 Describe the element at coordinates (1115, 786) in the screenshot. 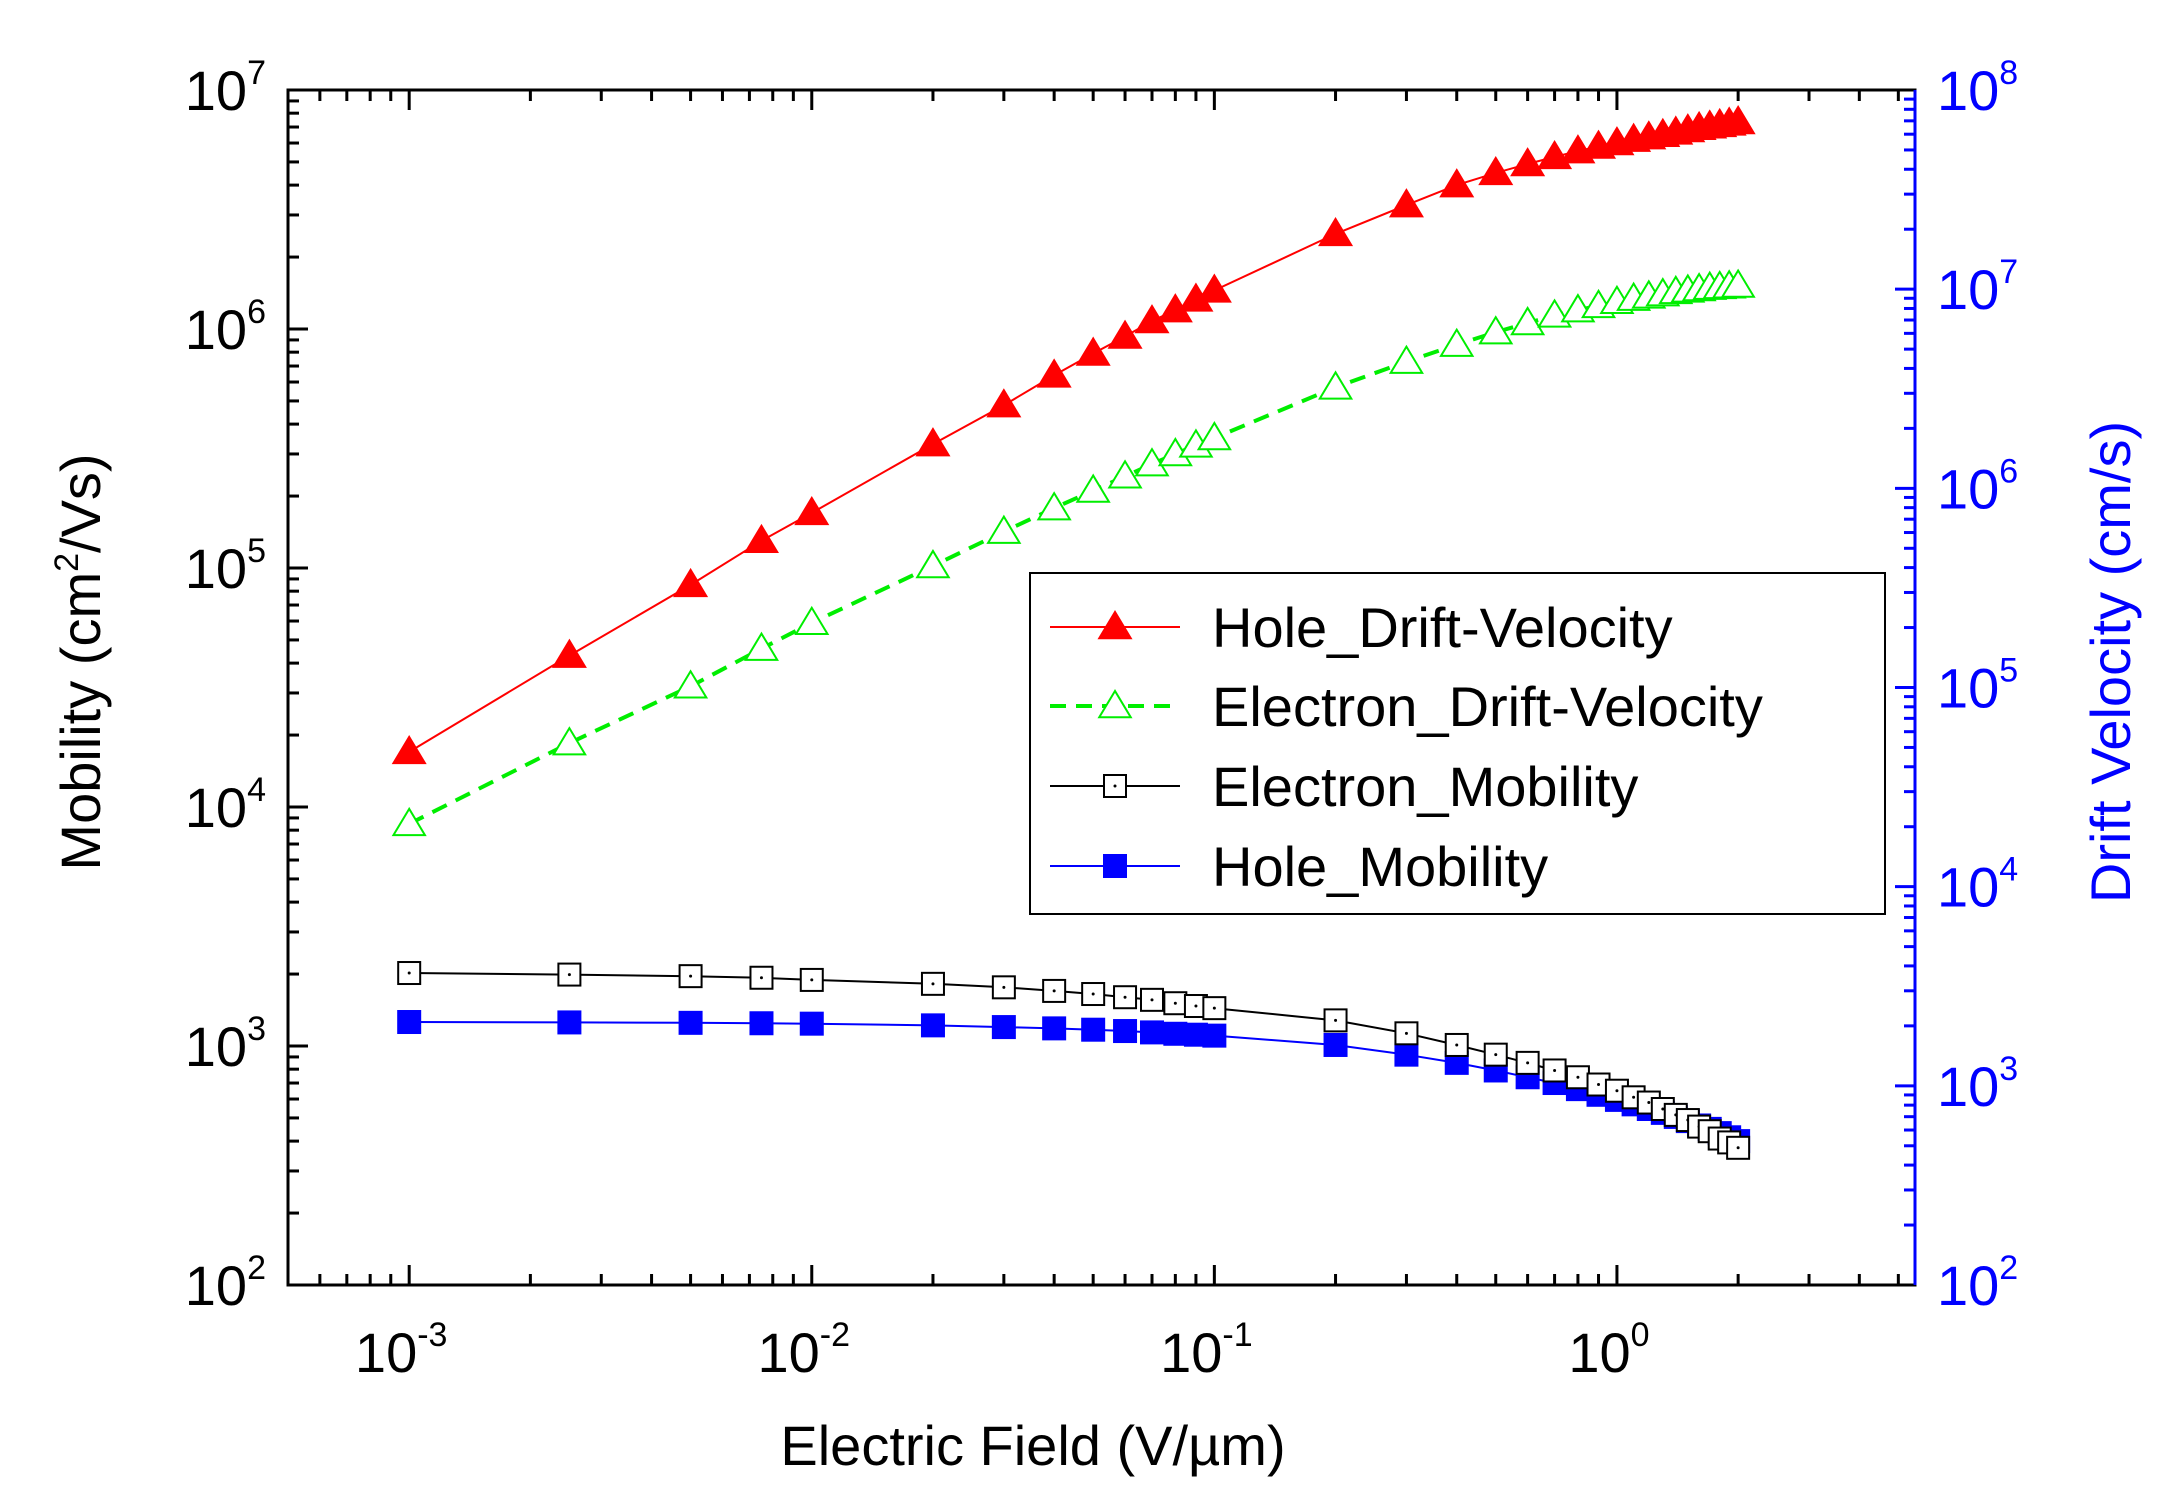

I see `legend-marker-electron-mobility-dot` at that location.